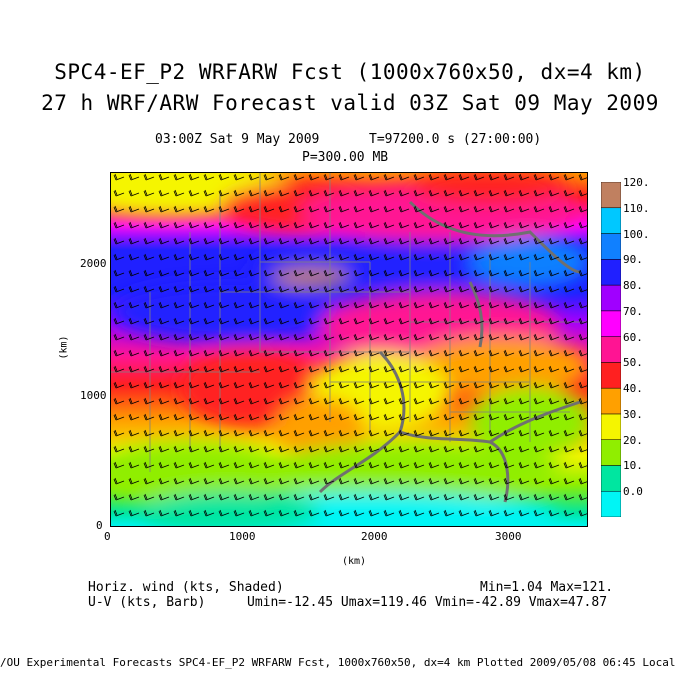 This screenshot has width=700, height=700. I want to click on colorbar-label: 90., so click(633, 260).